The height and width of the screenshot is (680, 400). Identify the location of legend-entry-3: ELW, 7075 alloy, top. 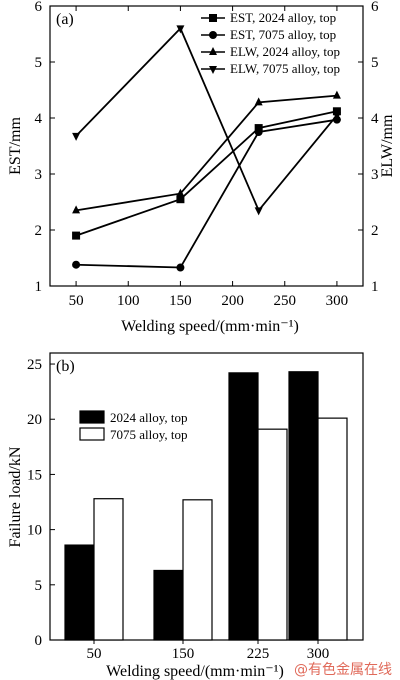
(285, 68).